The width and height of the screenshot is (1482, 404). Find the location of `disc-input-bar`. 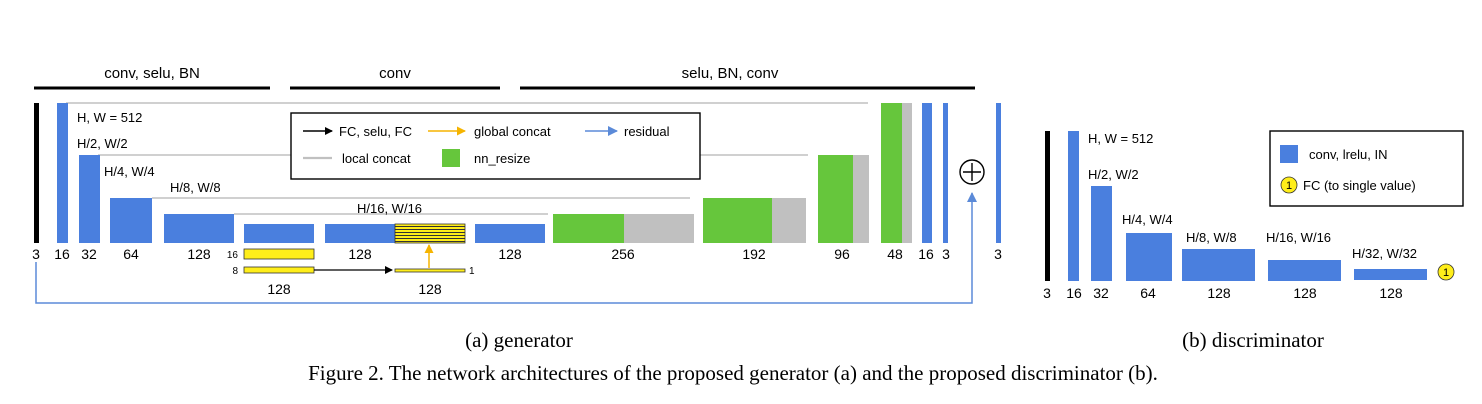

disc-input-bar is located at coordinates (1047, 206).